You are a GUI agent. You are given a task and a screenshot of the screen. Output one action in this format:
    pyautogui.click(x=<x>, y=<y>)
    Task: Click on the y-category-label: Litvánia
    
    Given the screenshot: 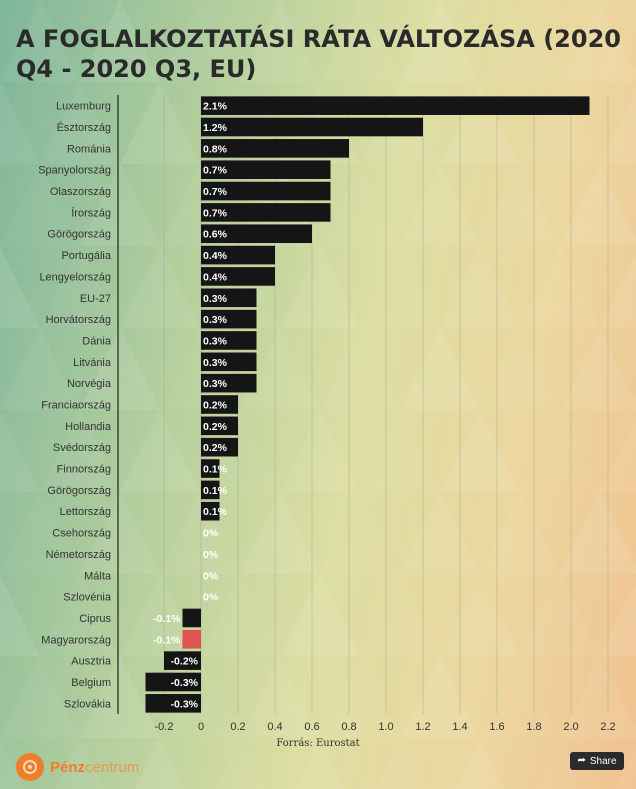 What is the action you would take?
    pyautogui.click(x=92, y=363)
    